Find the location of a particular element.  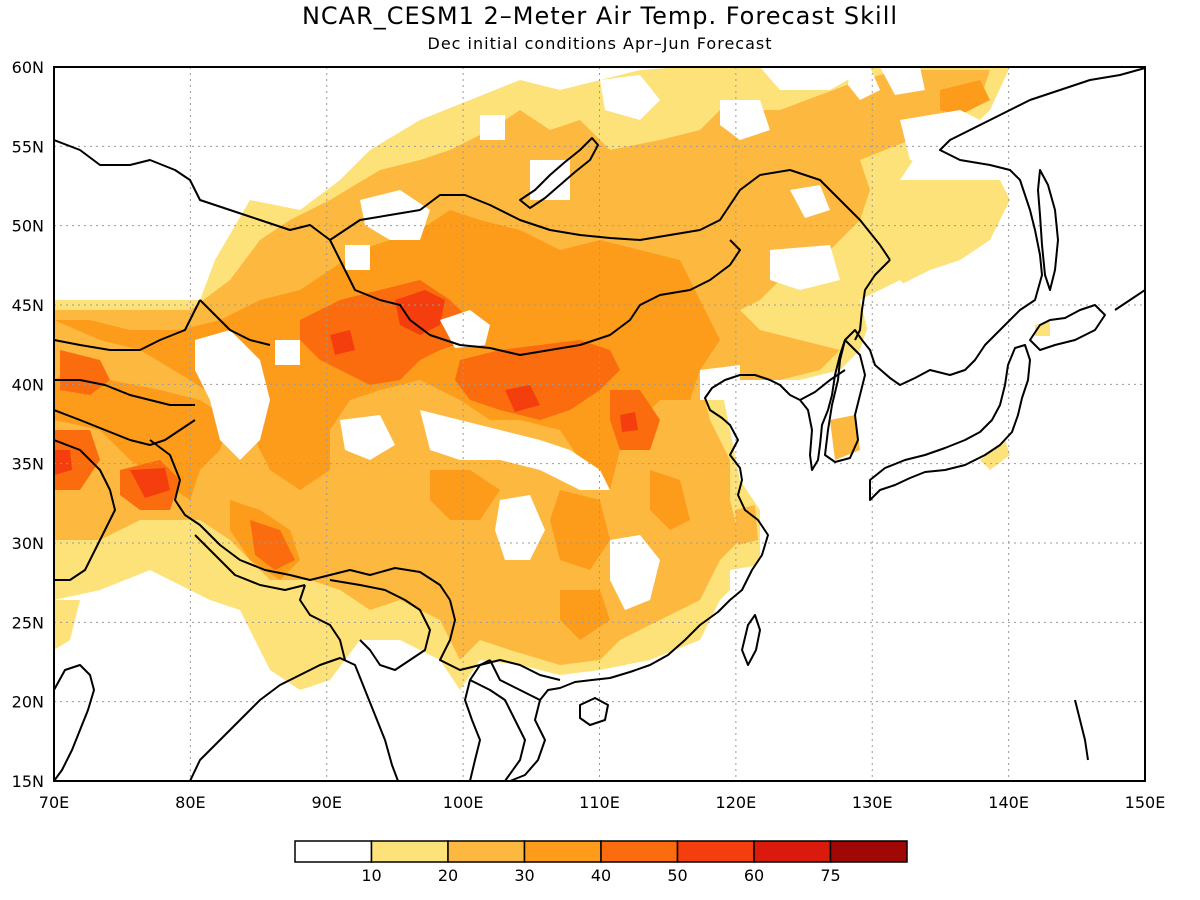

longitude-tick-label: 80E is located at coordinates (190, 802).